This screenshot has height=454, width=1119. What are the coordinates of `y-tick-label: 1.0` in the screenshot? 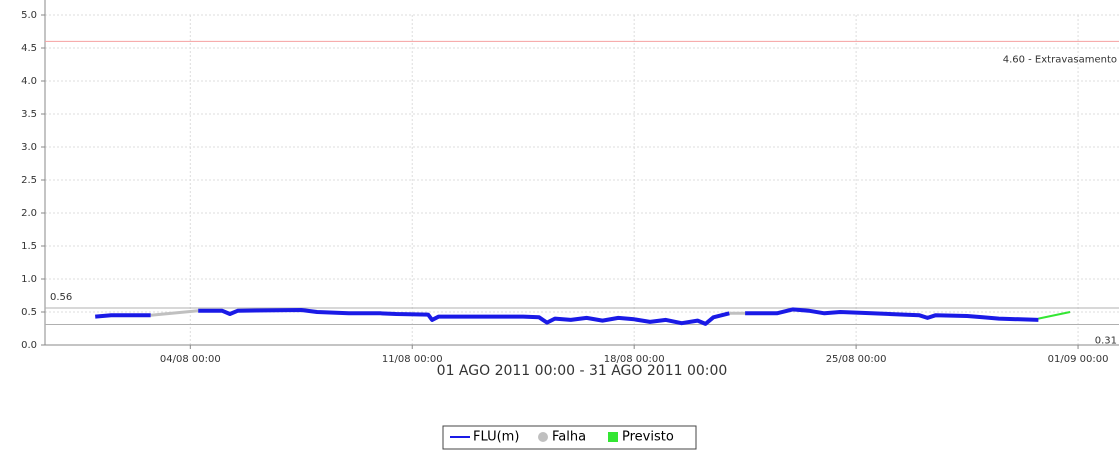 It's located at (29, 279).